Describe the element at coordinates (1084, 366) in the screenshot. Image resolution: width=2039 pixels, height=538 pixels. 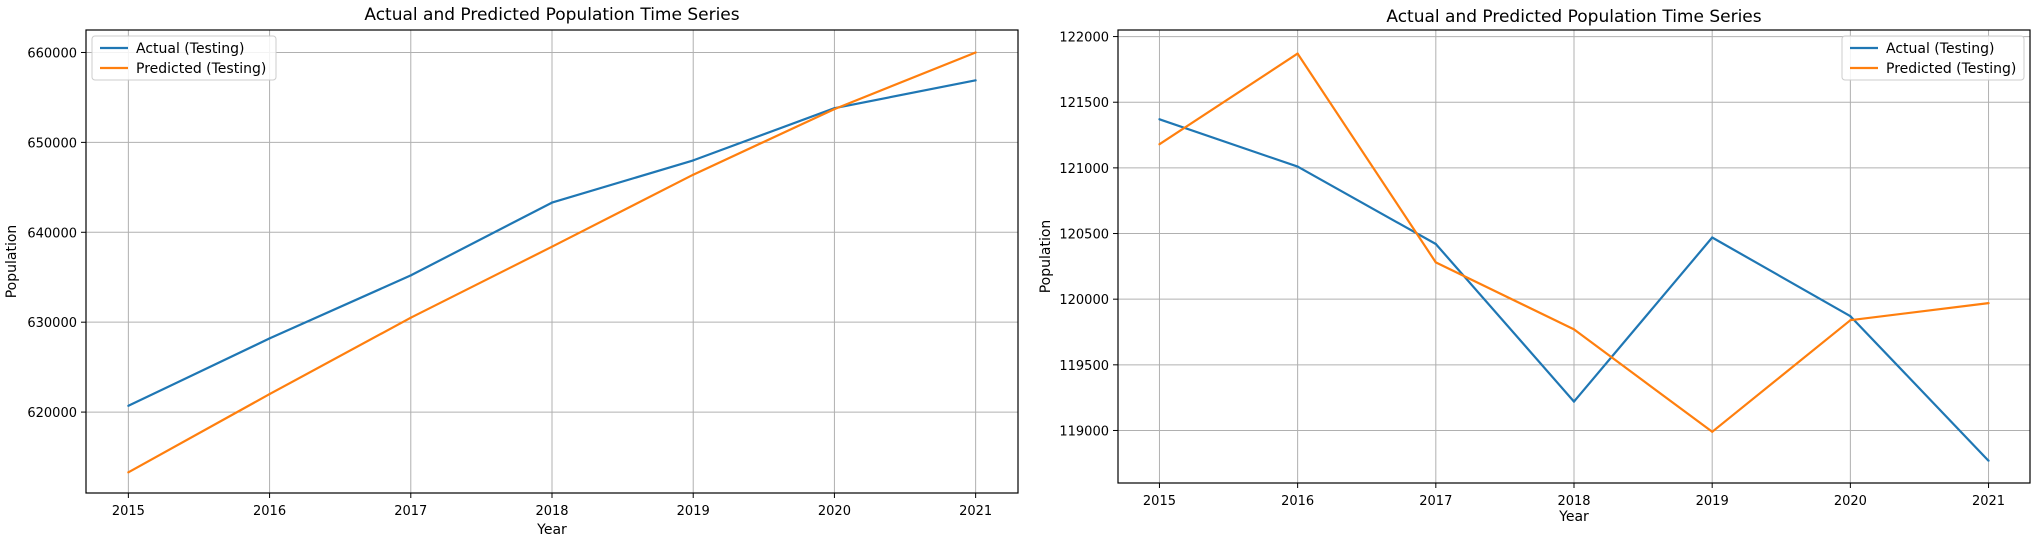
I see `y-tick-label: 119500` at that location.